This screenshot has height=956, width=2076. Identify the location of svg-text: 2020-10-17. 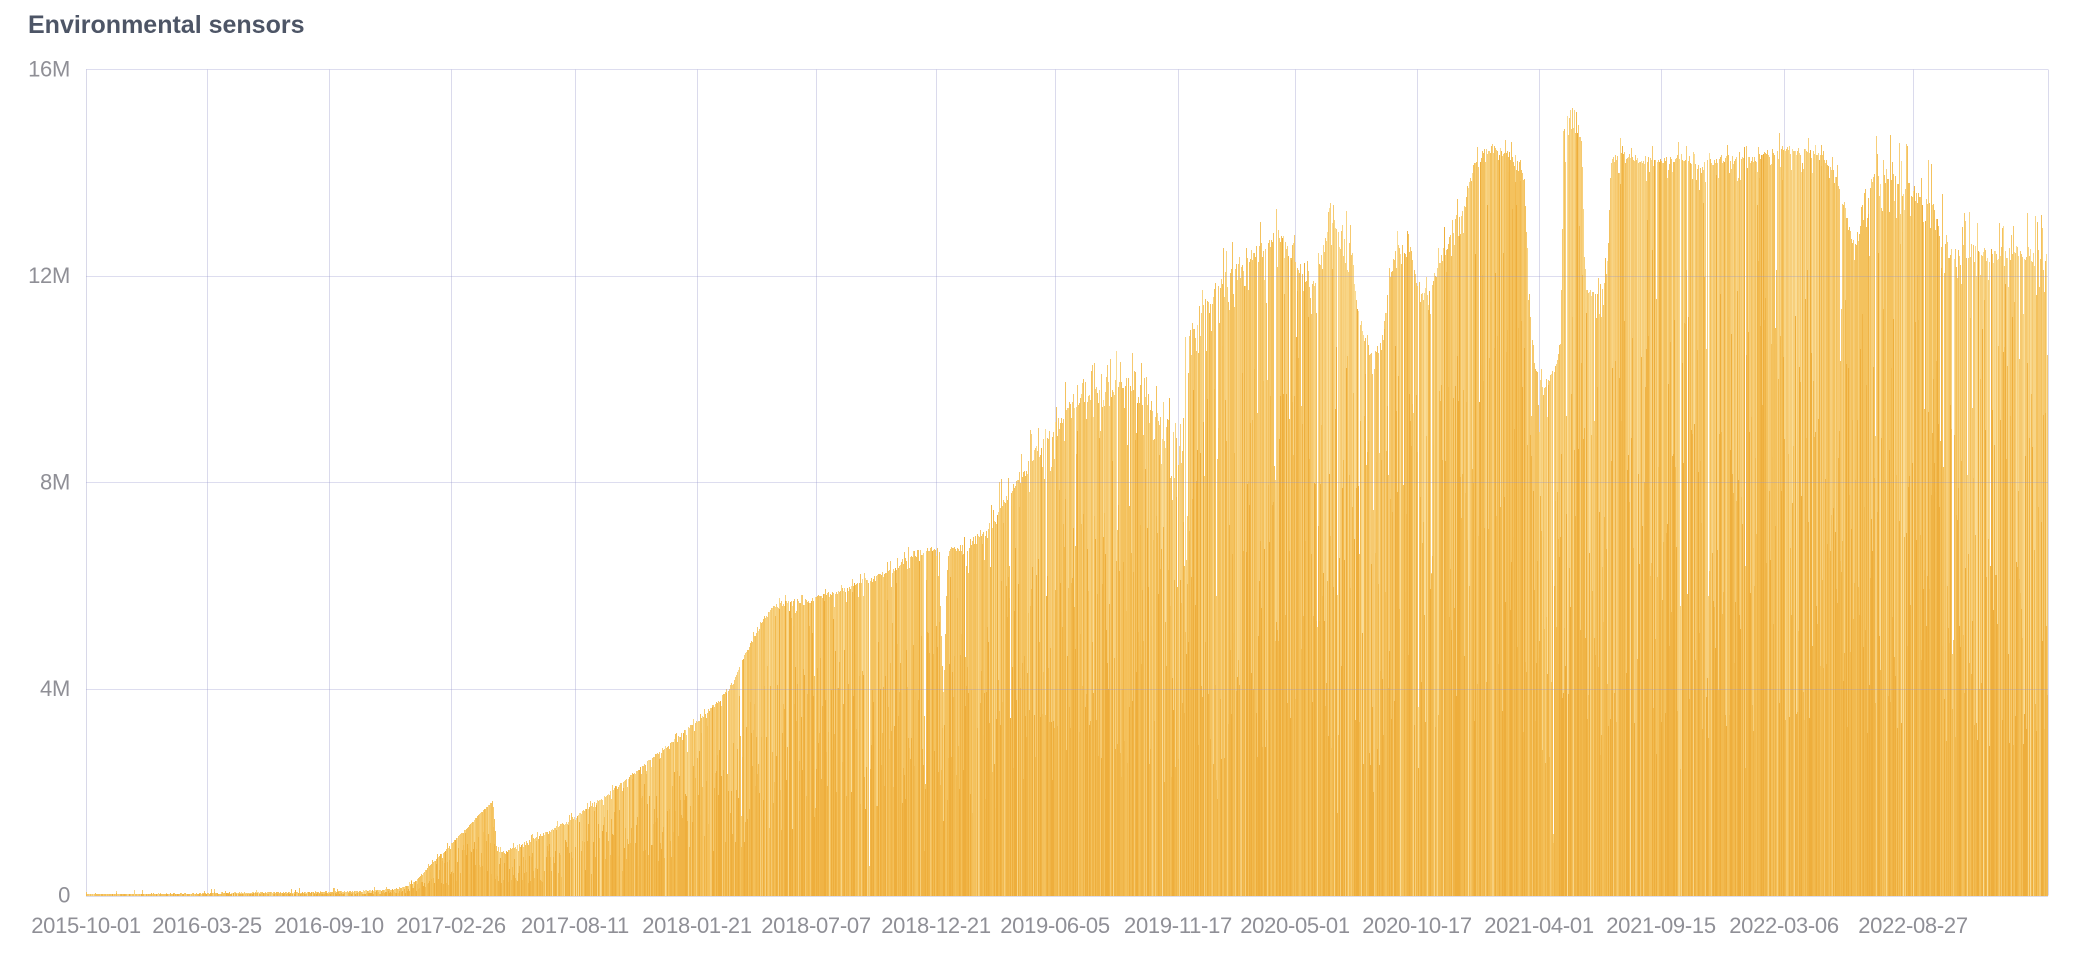
(1417, 925).